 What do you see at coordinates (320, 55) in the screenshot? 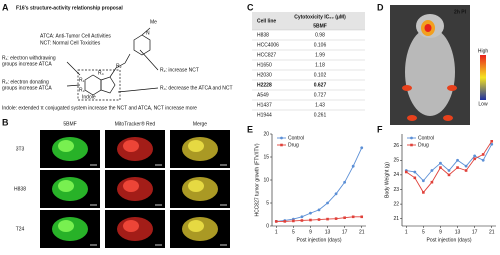
I see `label: 1.99` at bounding box center [320, 55].